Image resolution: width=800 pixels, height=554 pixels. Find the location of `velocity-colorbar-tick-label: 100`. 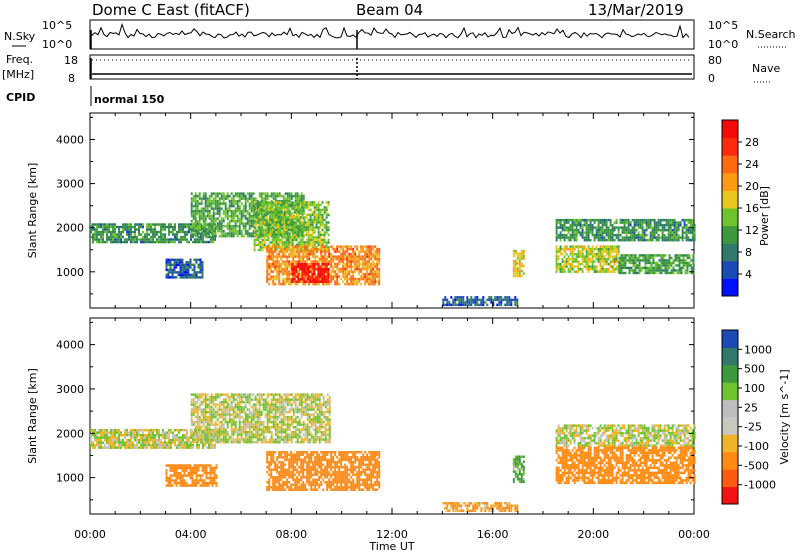

velocity-colorbar-tick-label: 100 is located at coordinates (754, 388).